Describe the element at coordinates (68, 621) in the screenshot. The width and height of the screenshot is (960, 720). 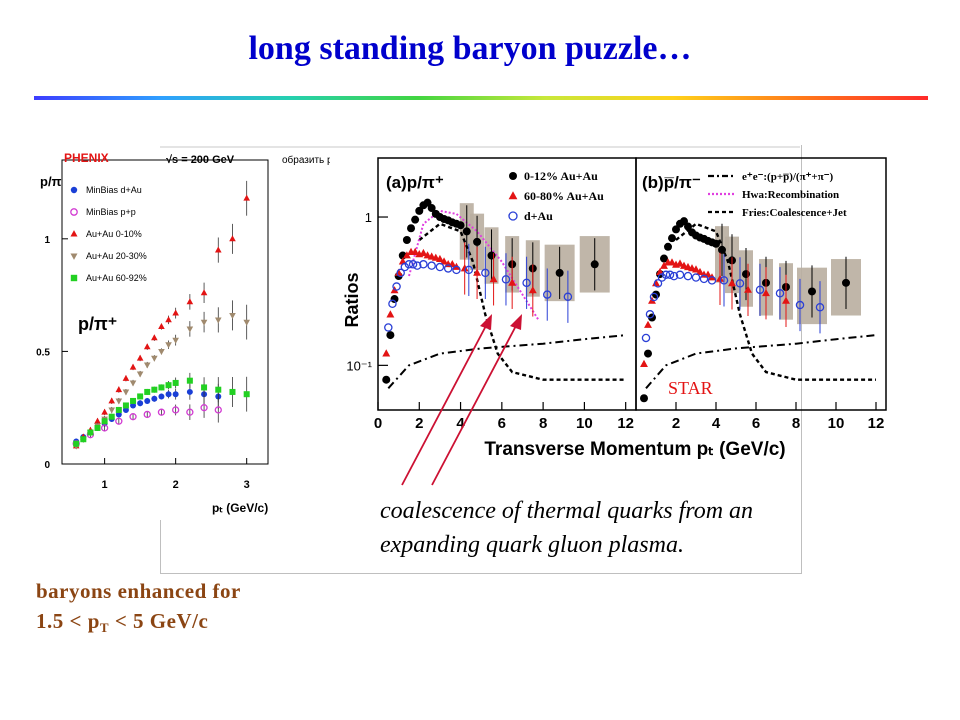
I see `conclusion-range-start: 1.5 < p` at that location.